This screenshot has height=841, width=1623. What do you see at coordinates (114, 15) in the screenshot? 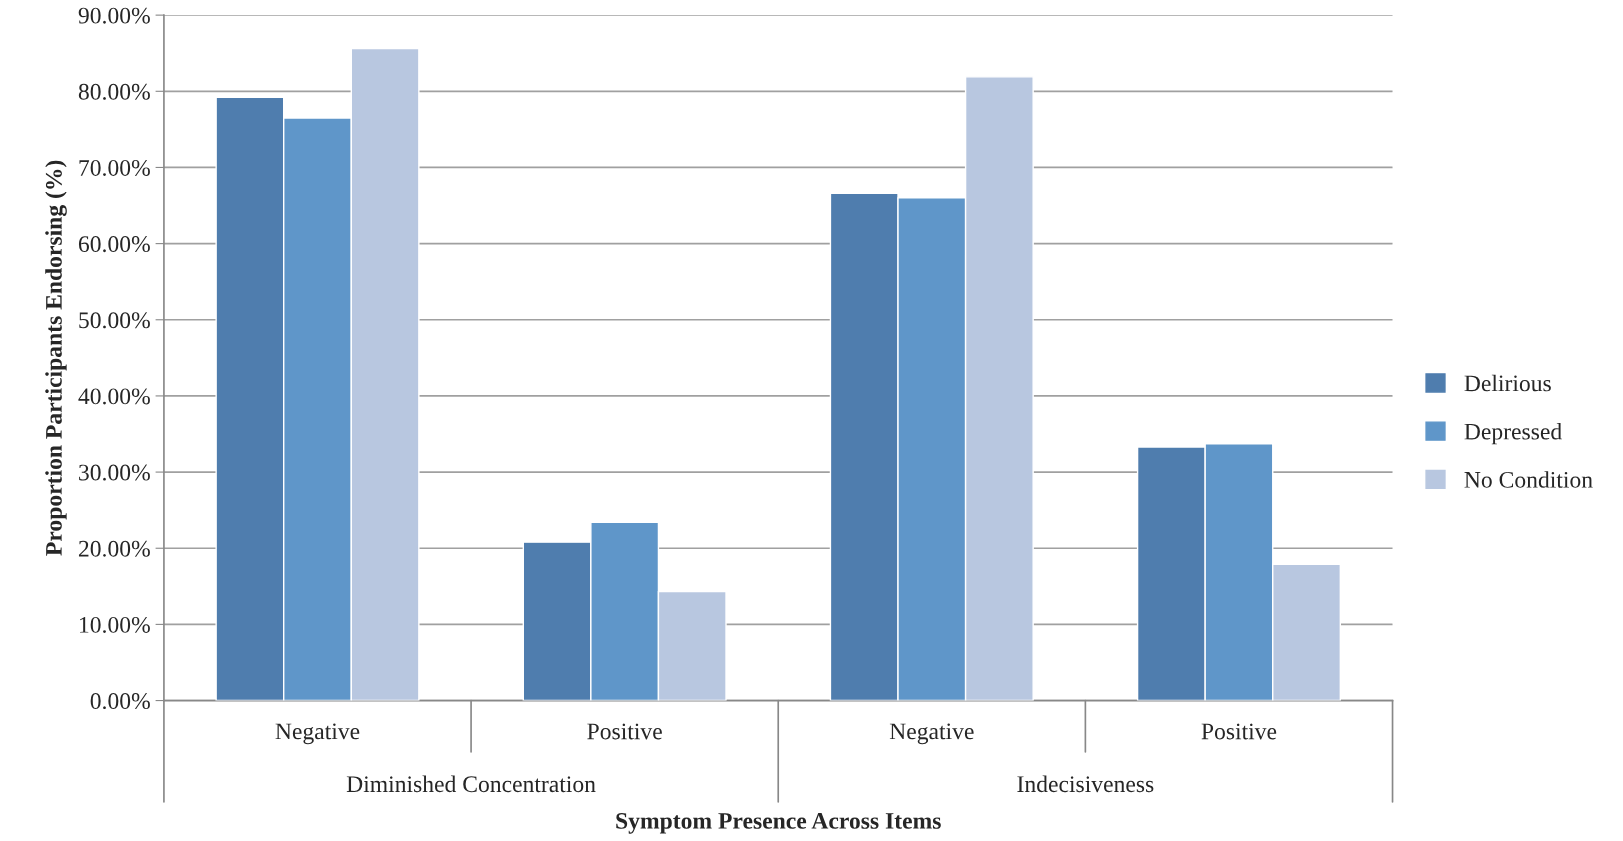
I see `y-tick-label: 90.00%` at bounding box center [114, 15].